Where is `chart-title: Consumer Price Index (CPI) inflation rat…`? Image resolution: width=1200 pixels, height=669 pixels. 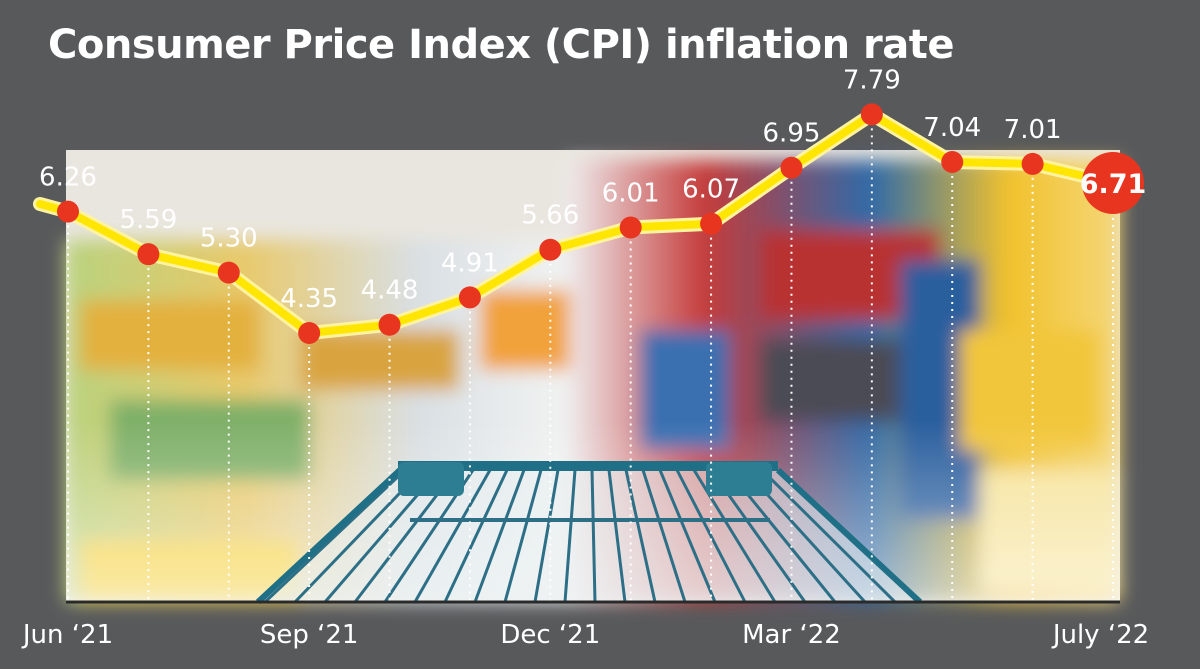
chart-title: Consumer Price Index (CPI) inflation rat… is located at coordinates (501, 45).